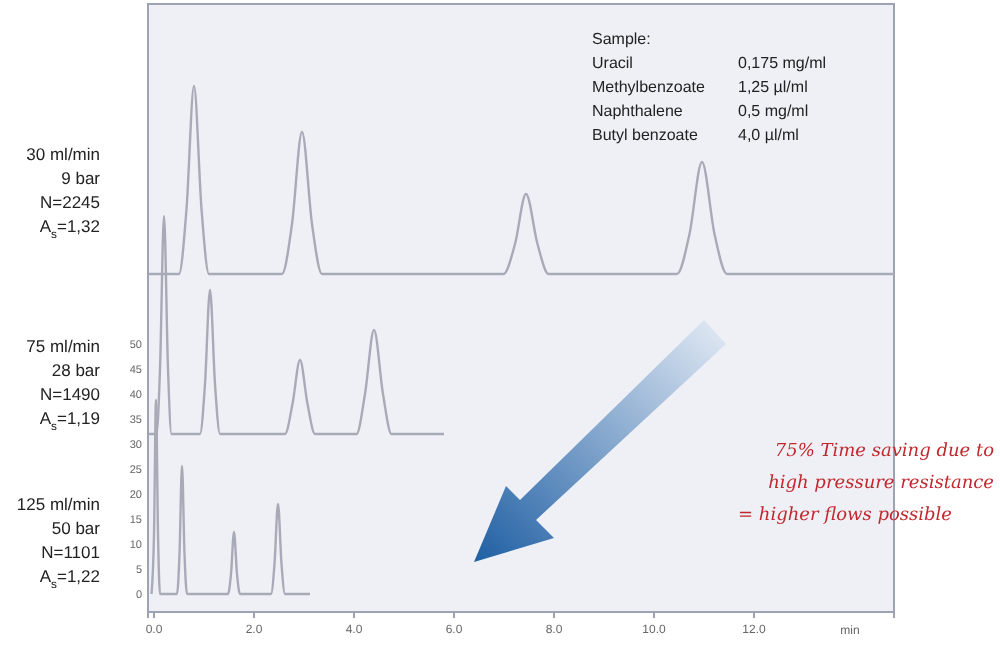  Describe the element at coordinates (76, 370) in the screenshot. I see `text: 28 bar` at that location.